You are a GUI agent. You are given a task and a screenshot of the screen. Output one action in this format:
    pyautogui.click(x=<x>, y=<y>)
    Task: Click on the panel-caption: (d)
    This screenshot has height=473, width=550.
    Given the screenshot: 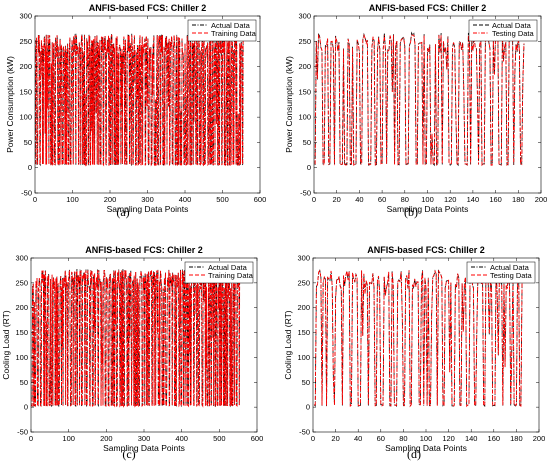 What is the action you would take?
    pyautogui.click(x=414, y=454)
    